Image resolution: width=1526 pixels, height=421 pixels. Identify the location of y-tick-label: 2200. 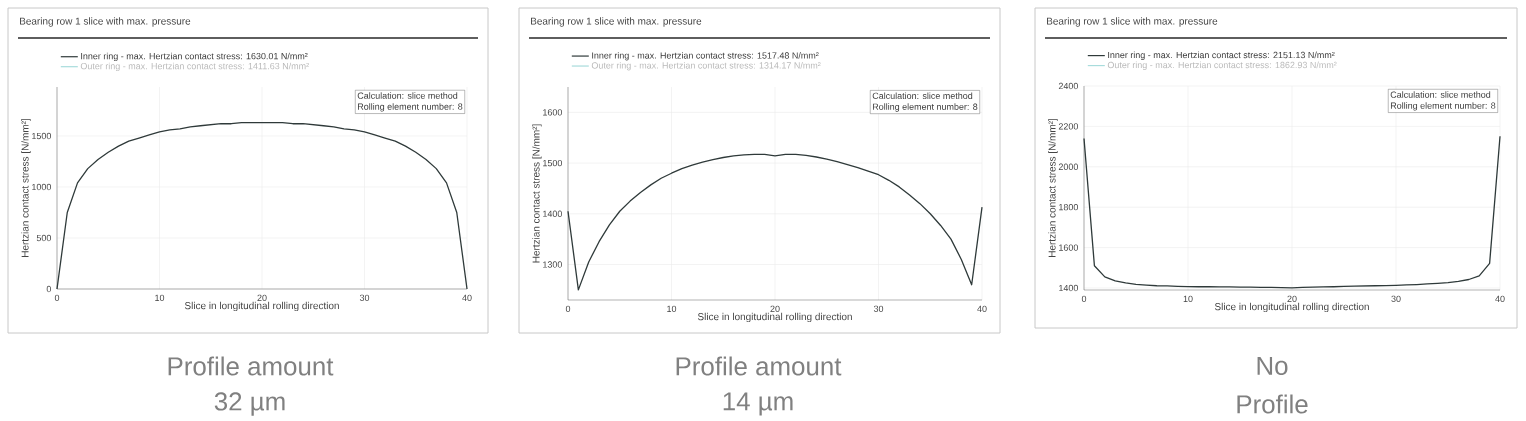
(1068, 126).